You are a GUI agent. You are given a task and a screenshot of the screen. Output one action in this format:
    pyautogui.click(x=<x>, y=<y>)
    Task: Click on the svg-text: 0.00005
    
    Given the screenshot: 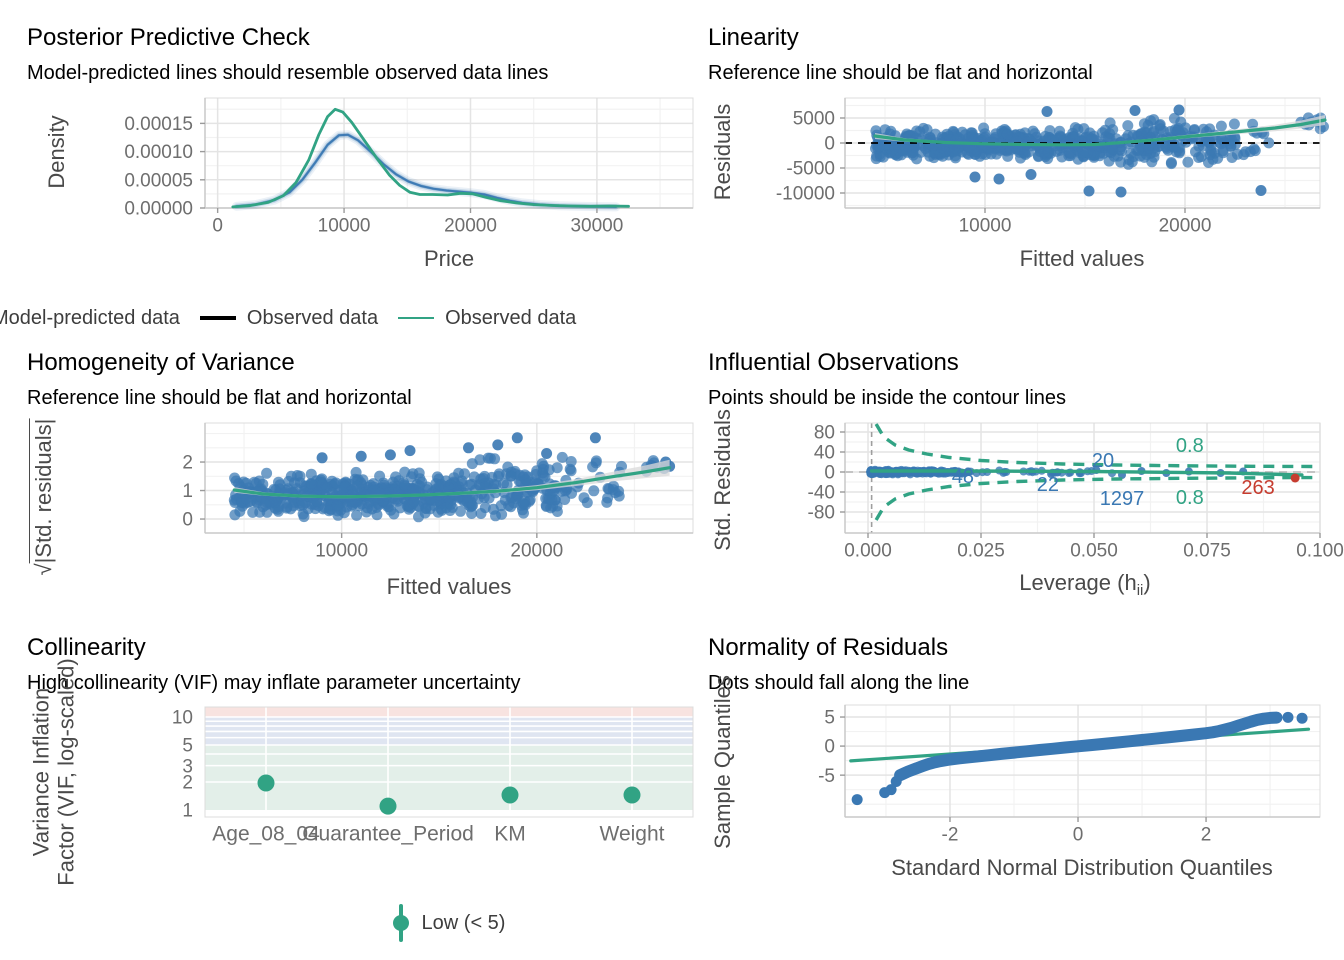 What is the action you would take?
    pyautogui.click(x=158, y=180)
    